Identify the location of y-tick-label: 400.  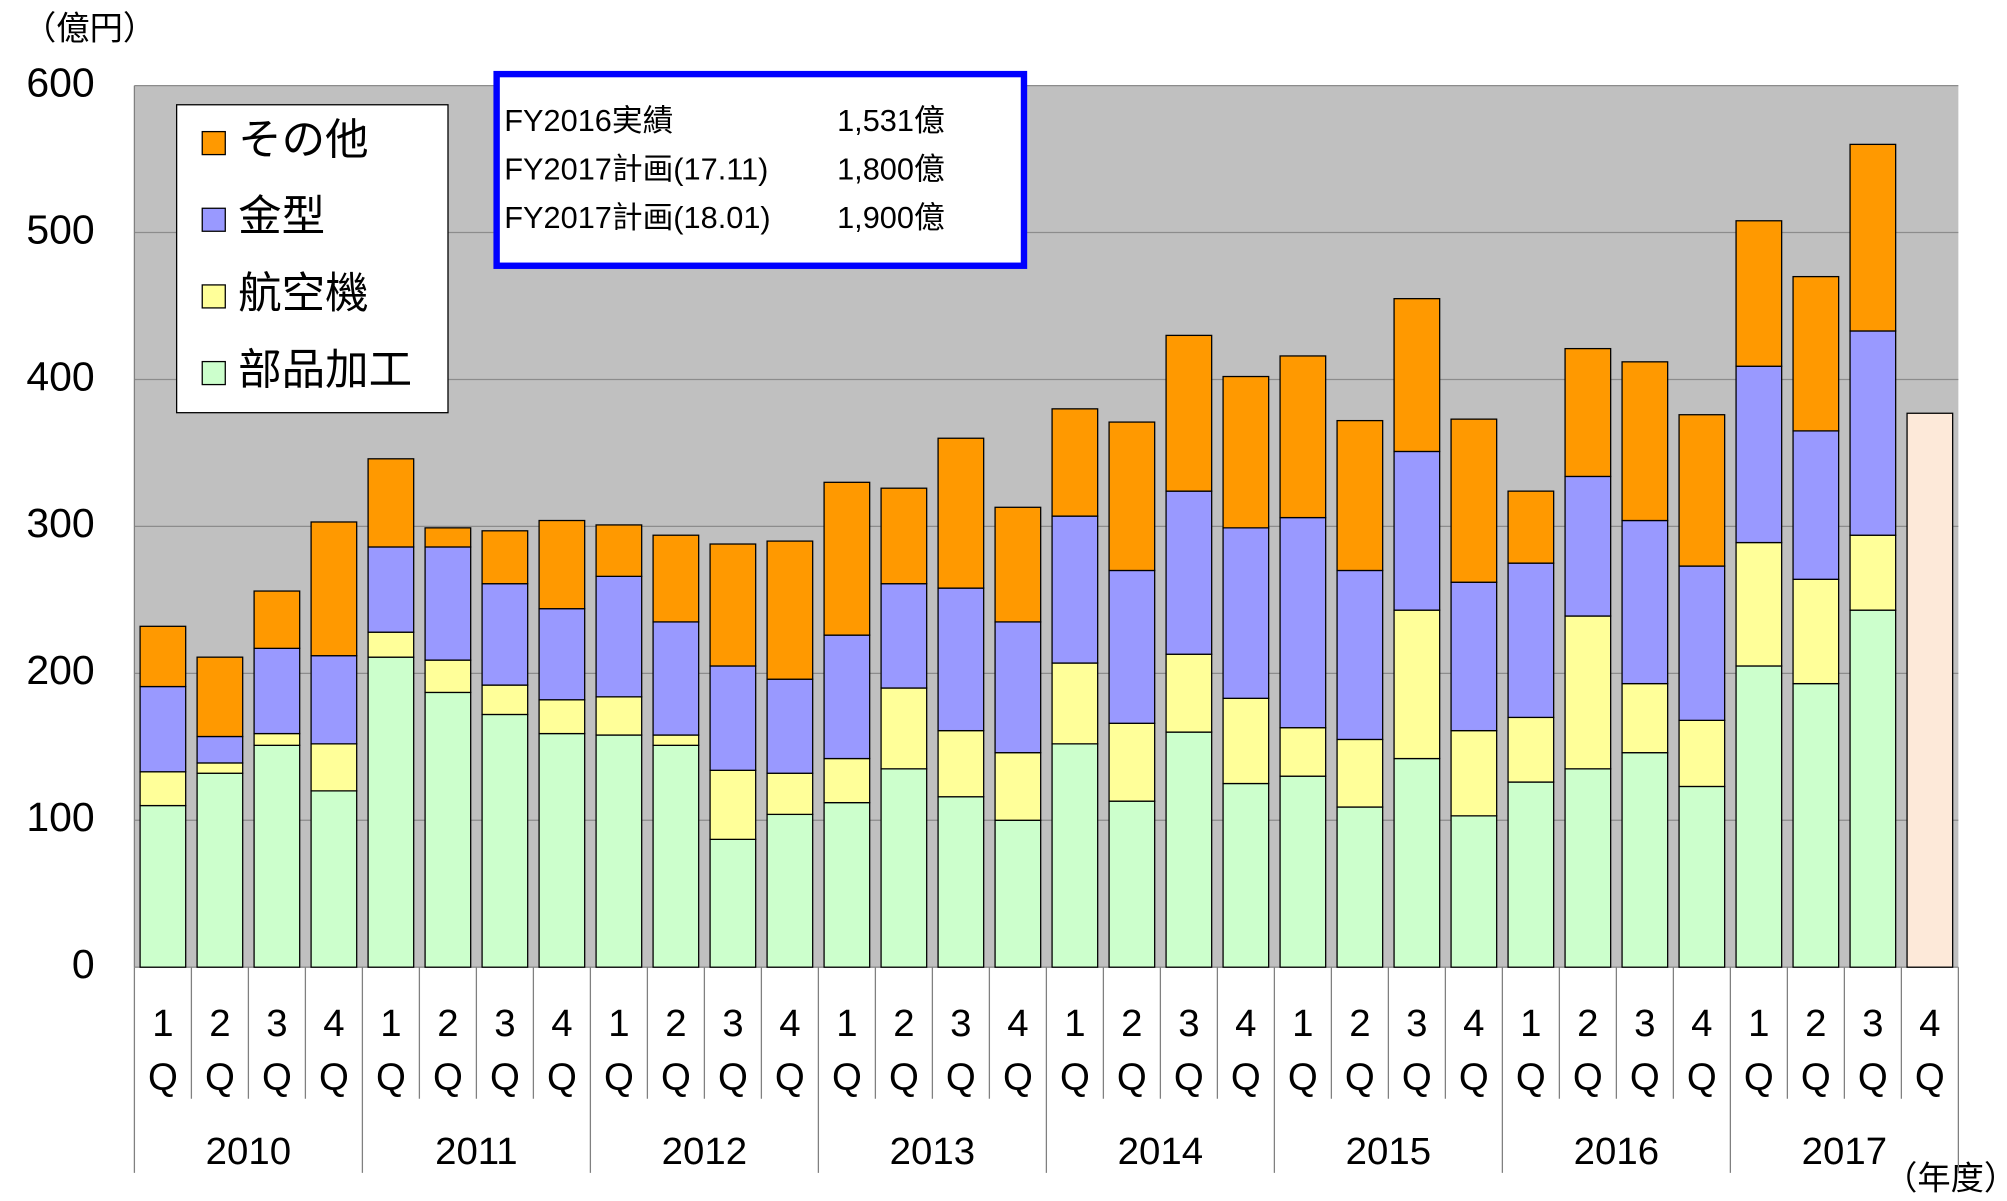
(60, 376).